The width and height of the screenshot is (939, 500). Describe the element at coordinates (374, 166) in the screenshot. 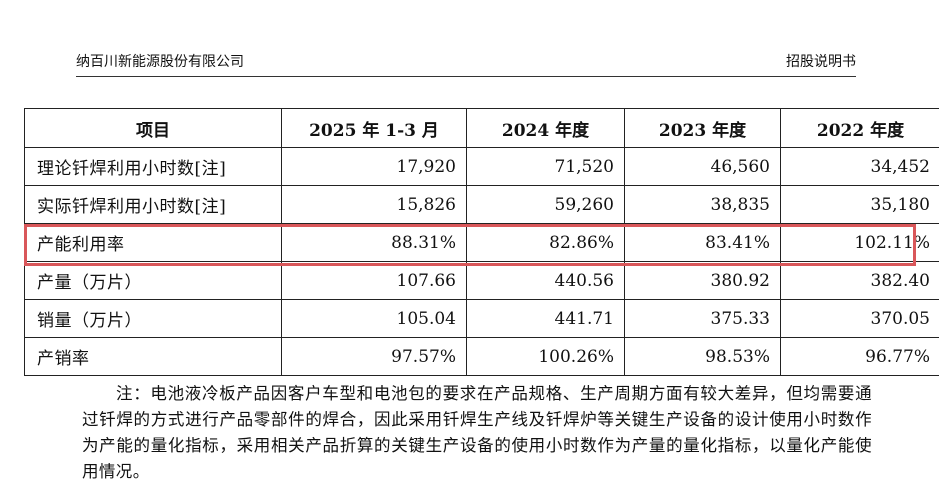

I see `table-cell: 17,920` at that location.